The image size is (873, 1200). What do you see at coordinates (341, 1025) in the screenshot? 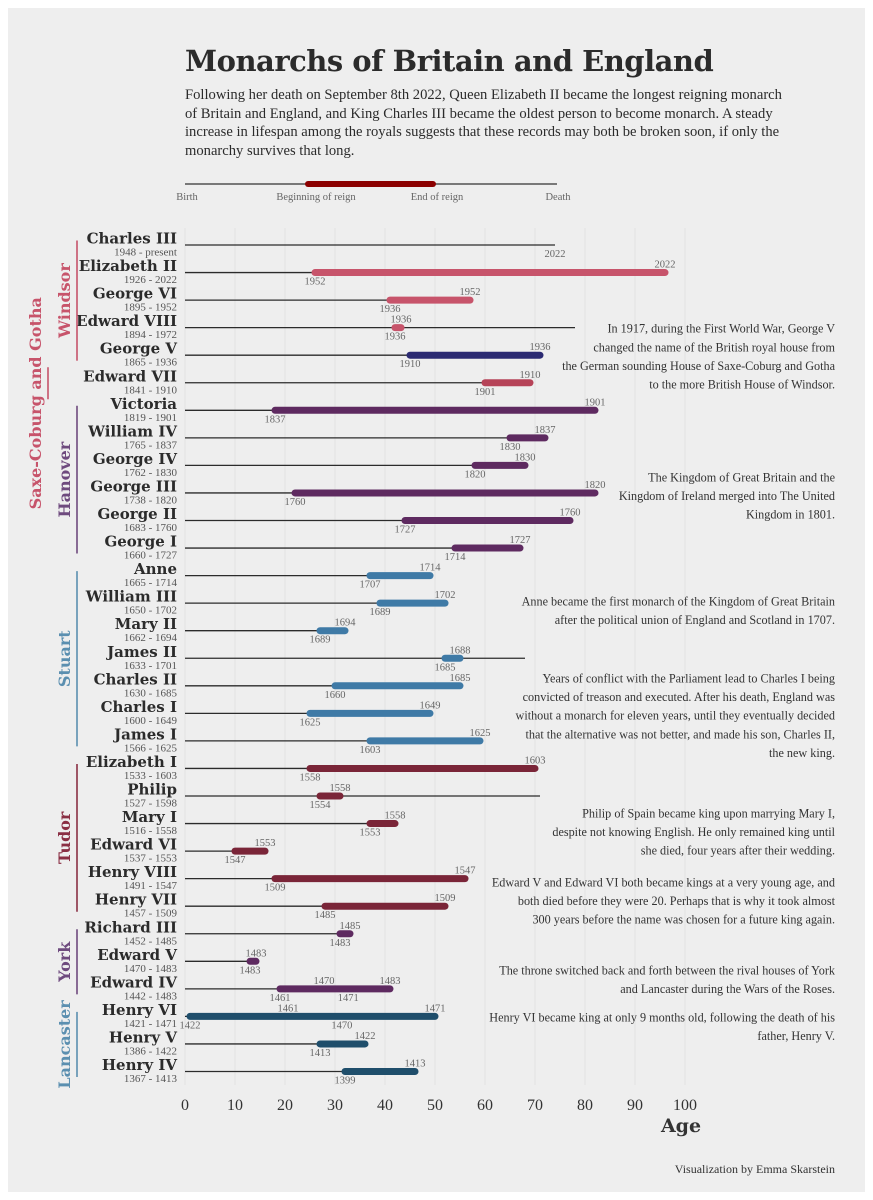
I see `gap-year: 1470` at bounding box center [341, 1025].